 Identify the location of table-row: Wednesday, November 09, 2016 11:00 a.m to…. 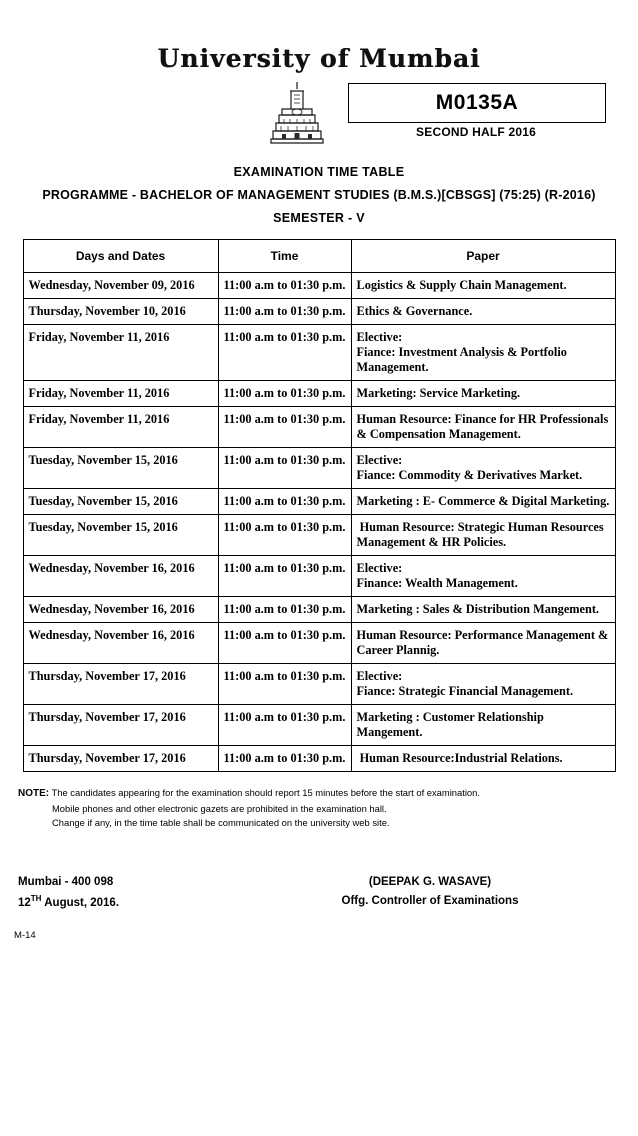
(319, 285).